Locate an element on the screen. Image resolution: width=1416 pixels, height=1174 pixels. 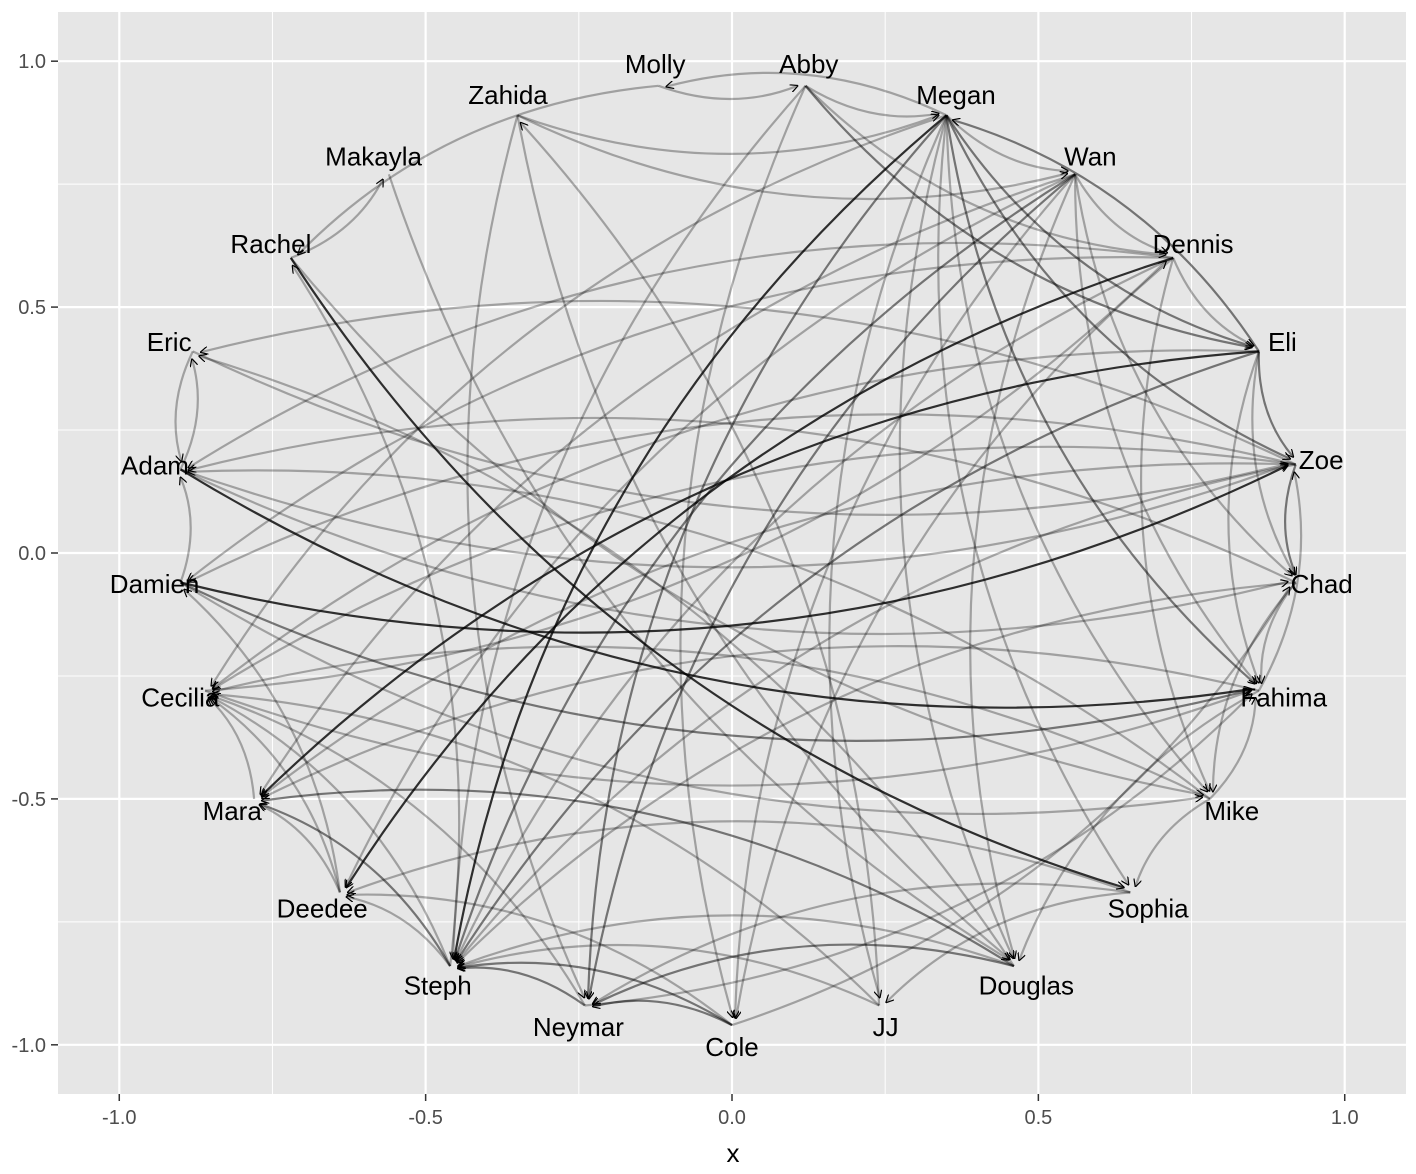
edge-zahida-to-neymar is located at coordinates (525, 556).